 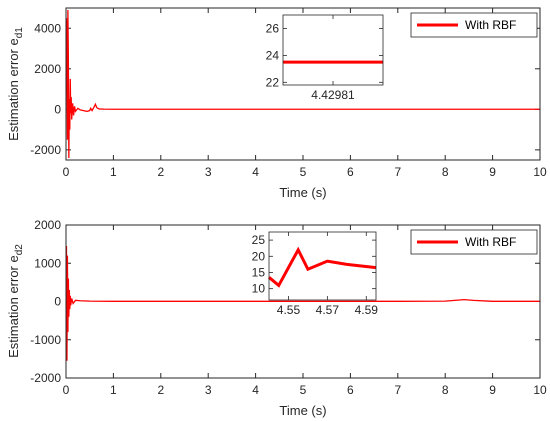 What do you see at coordinates (492, 172) in the screenshot?
I see `xtick-label-top: 9` at bounding box center [492, 172].